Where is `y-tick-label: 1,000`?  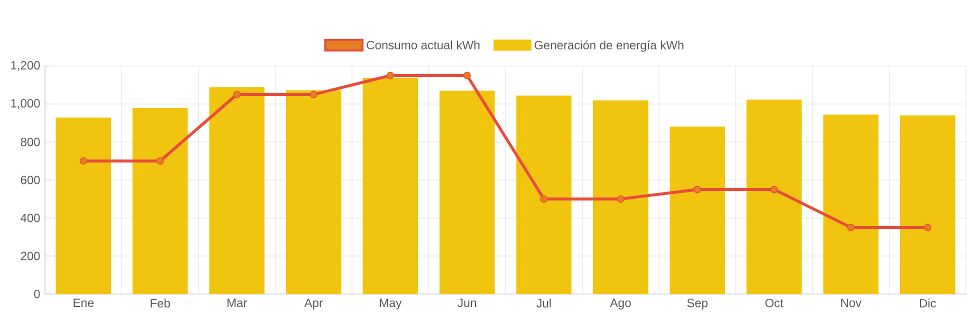 y-tick-label: 1,000 is located at coordinates (25, 104).